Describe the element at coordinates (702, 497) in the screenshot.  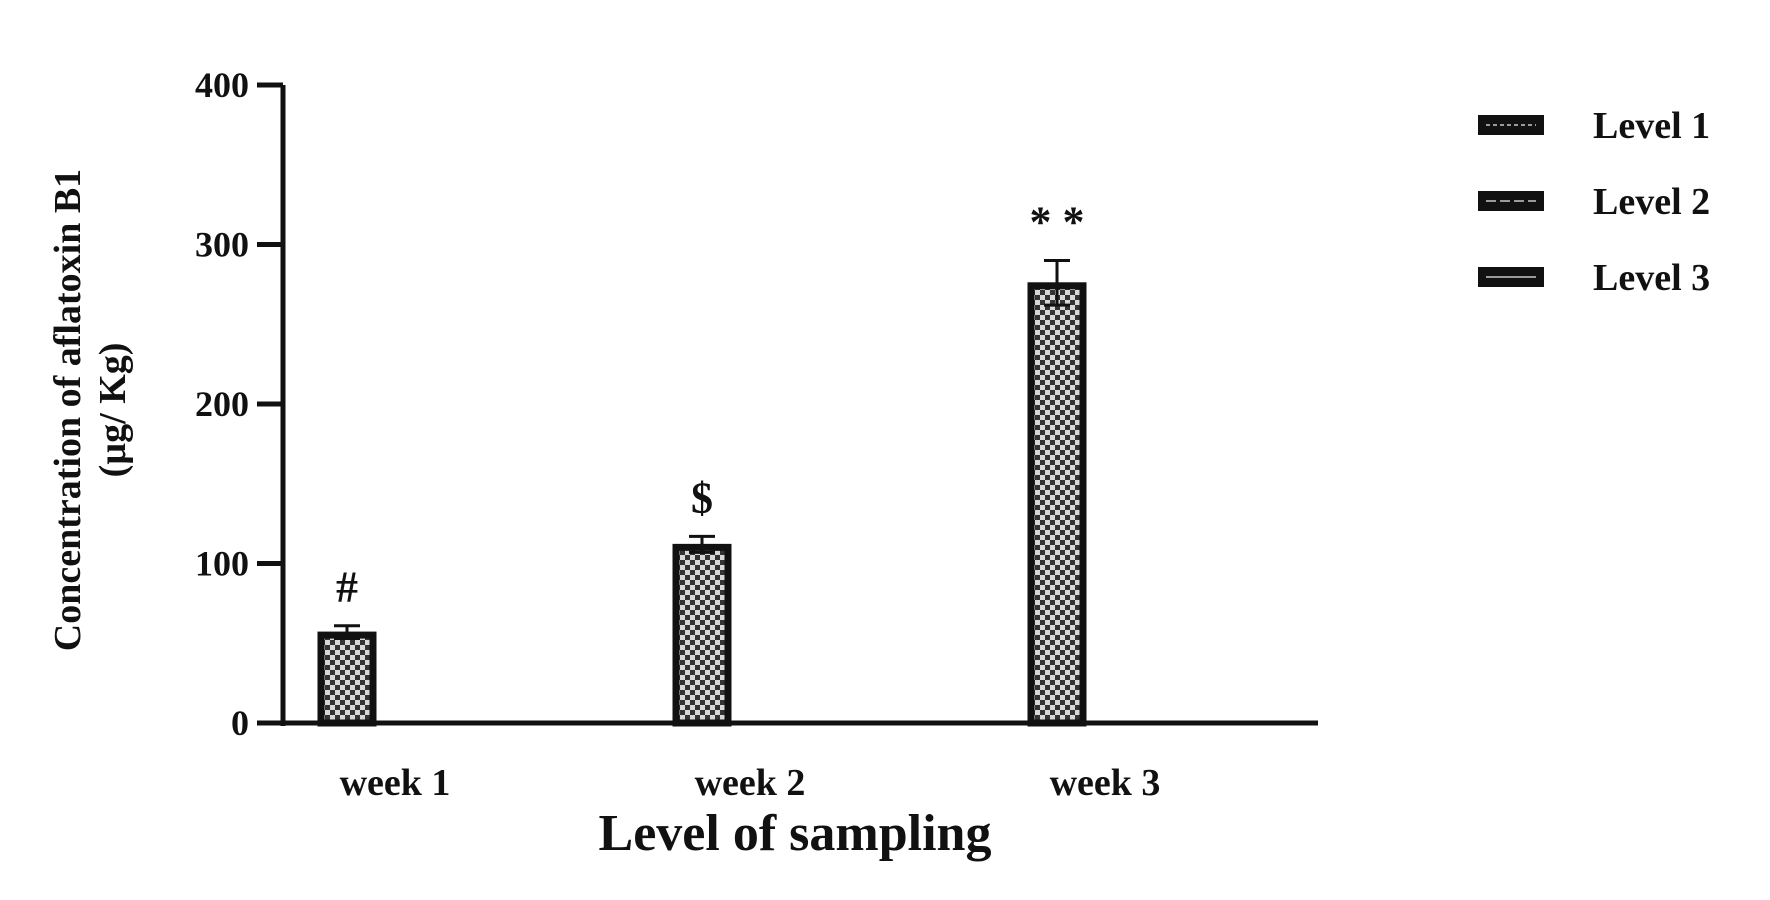
I see `significance-annotation: $` at that location.